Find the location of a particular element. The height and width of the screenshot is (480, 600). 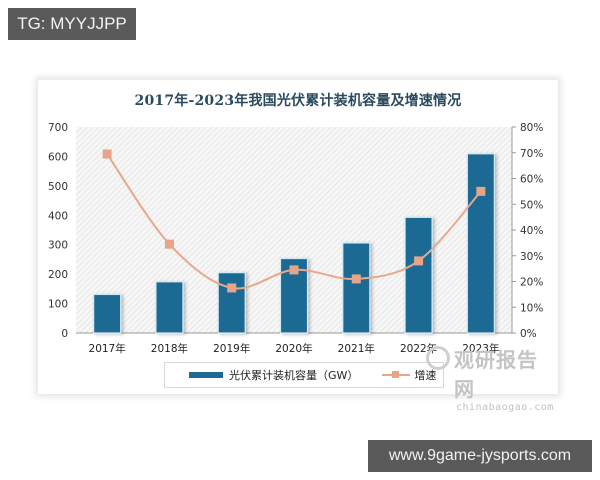

legend-line-label: 增速 is located at coordinates (425, 375).